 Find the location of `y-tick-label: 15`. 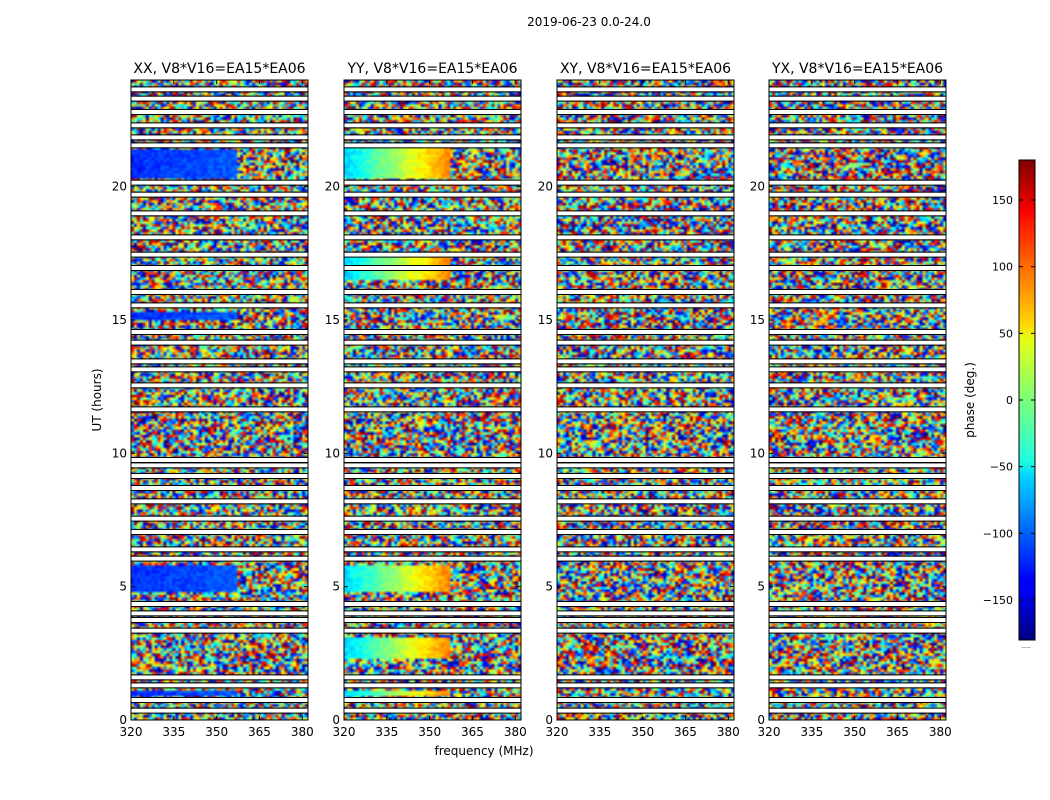

y-tick-label: 15 is located at coordinates (119, 320).